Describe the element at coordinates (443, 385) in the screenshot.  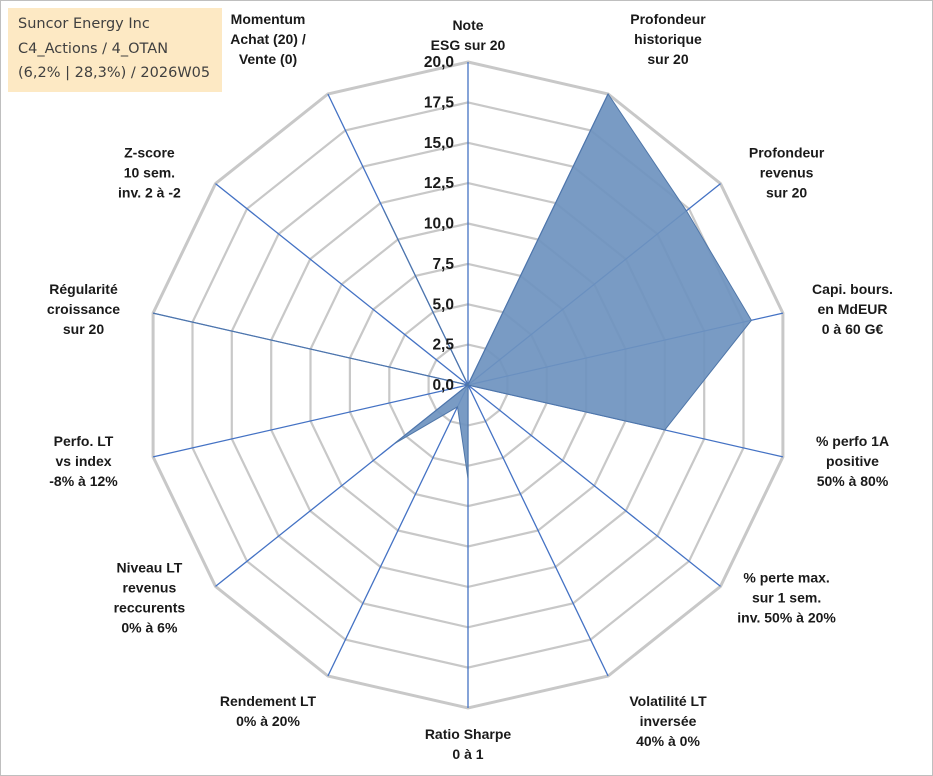
I see `tick-label: 0,0` at that location.